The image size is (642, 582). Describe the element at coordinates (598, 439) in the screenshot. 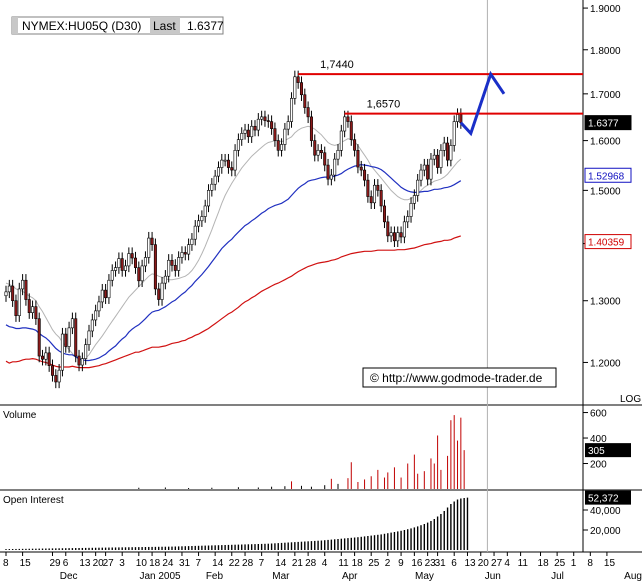

I see `volume-tick-label: 400` at that location.